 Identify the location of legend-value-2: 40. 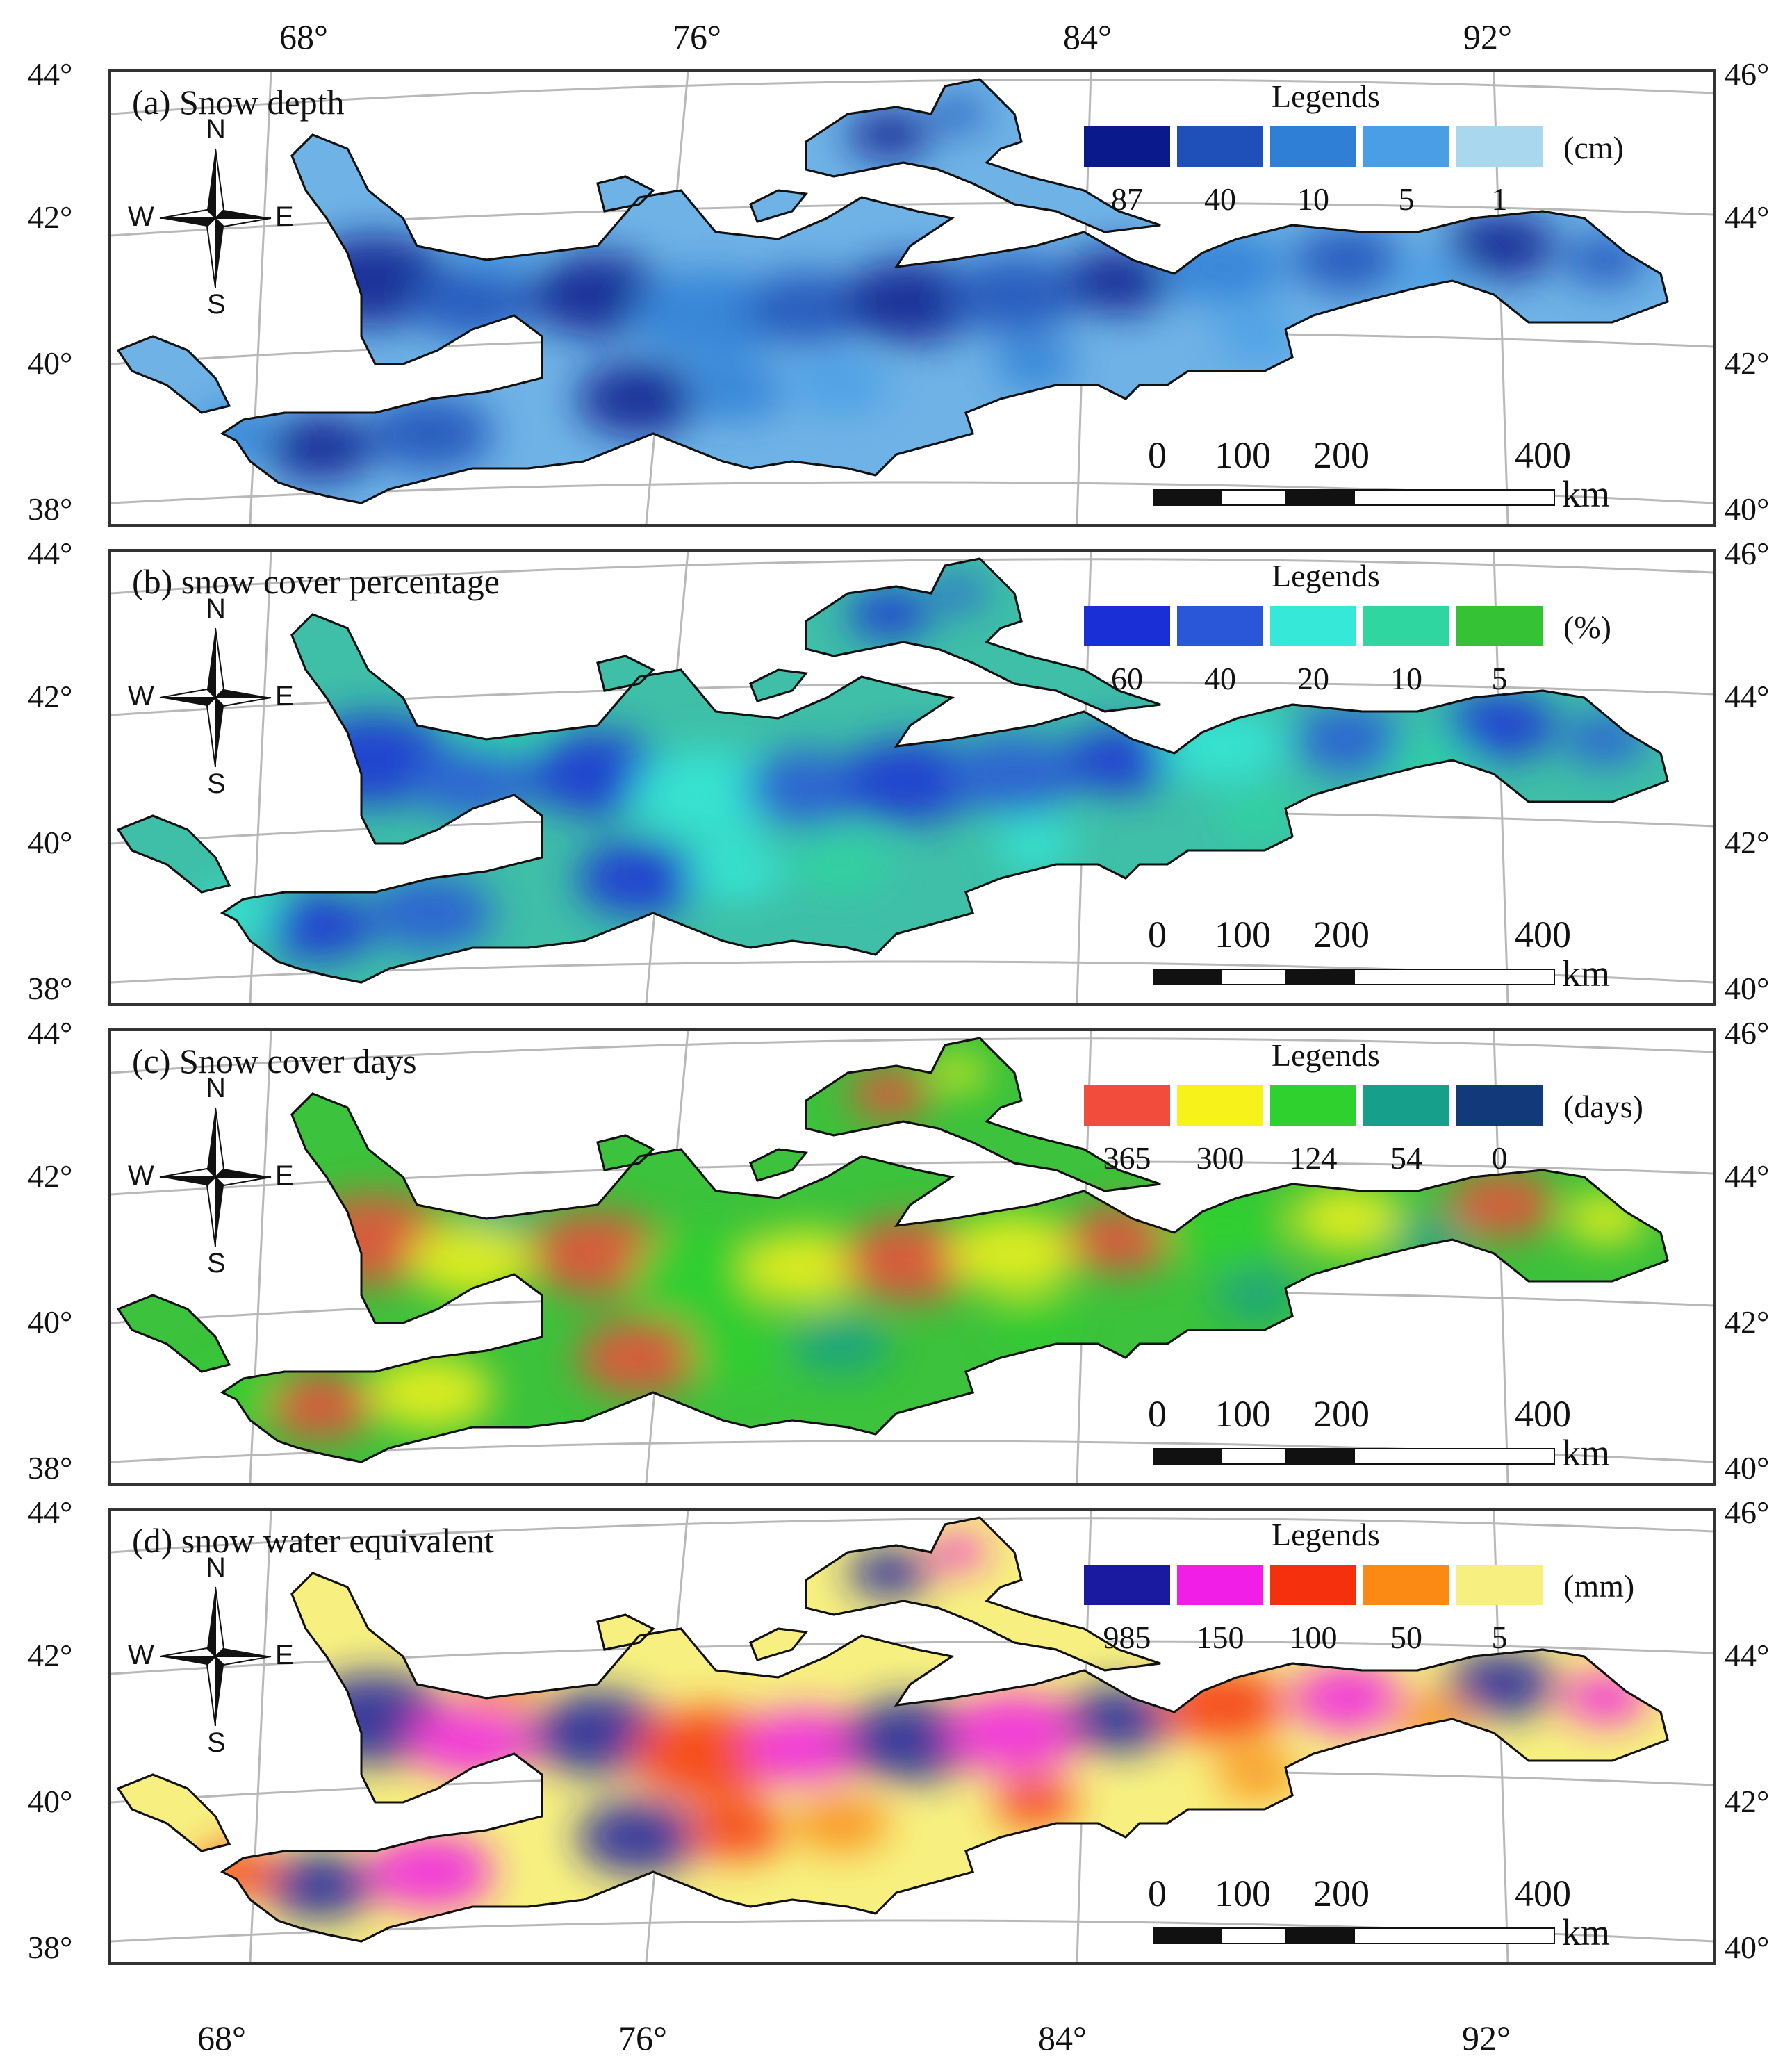
(1220, 679).